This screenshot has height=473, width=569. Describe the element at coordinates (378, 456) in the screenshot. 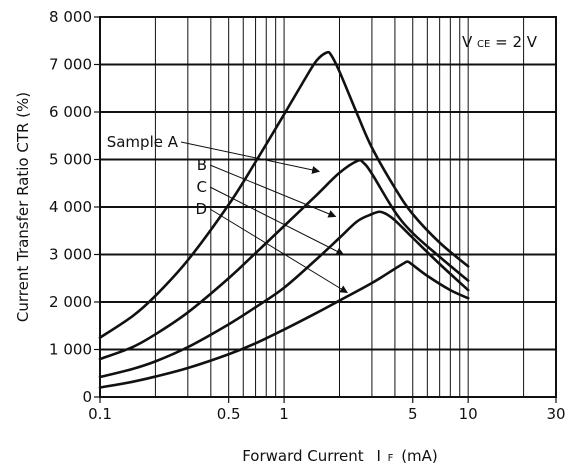

I see `x-axis-label-symbol: I` at that location.